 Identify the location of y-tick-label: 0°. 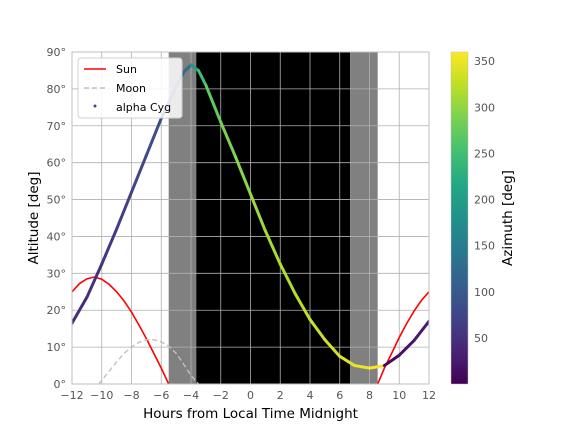
(60, 384).